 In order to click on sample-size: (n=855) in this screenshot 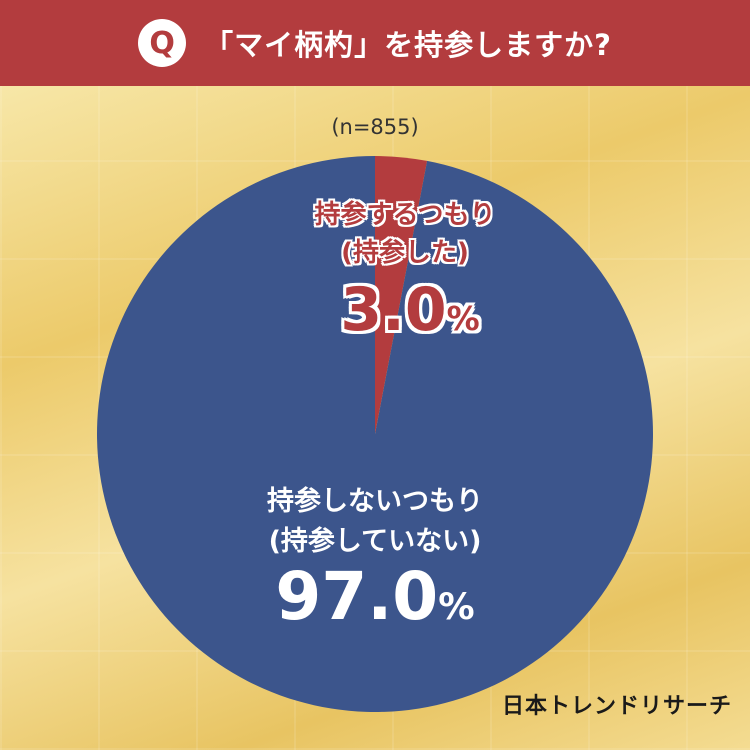, I will do `click(375, 127)`.